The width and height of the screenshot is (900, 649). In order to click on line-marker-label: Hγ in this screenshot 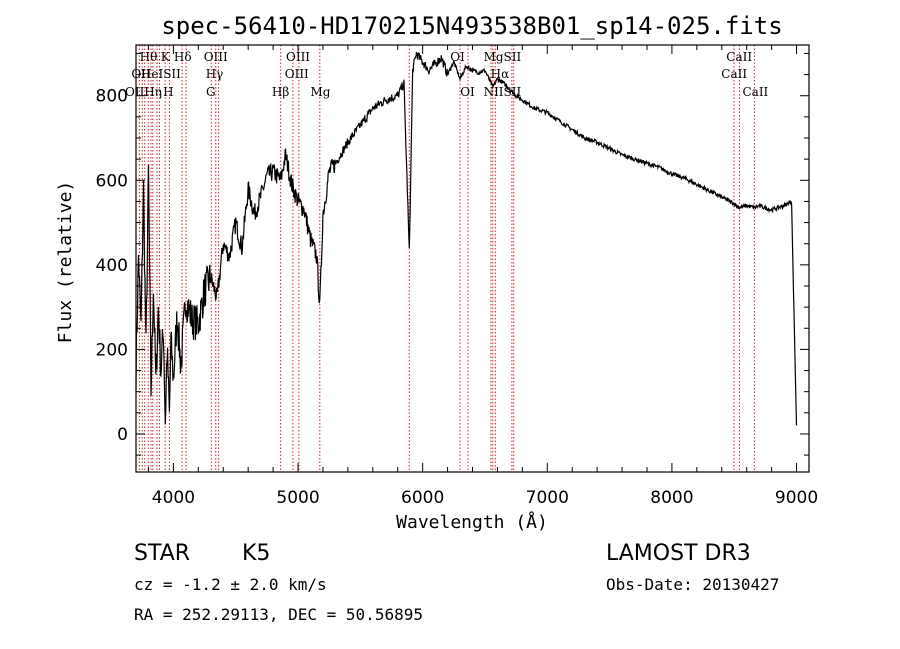, I will do `click(215, 74)`.